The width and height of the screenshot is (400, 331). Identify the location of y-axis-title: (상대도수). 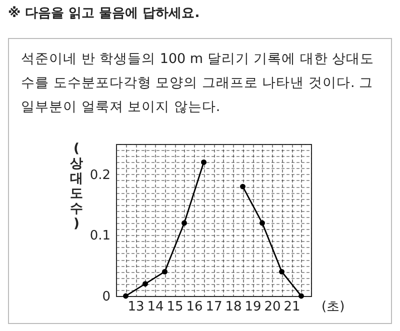
(76, 187).